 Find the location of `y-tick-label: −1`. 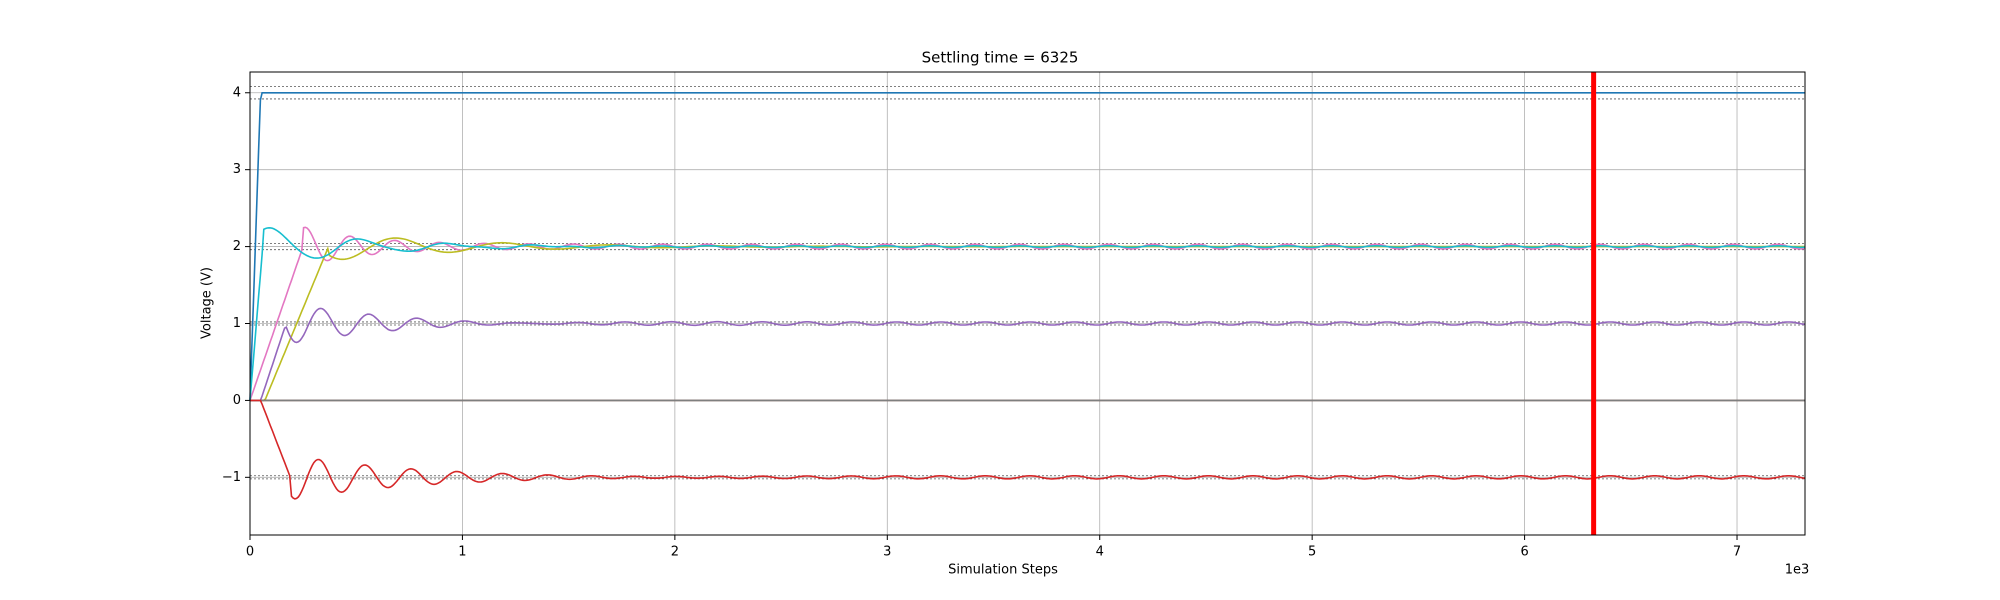

y-tick-label: −1 is located at coordinates (231, 477).